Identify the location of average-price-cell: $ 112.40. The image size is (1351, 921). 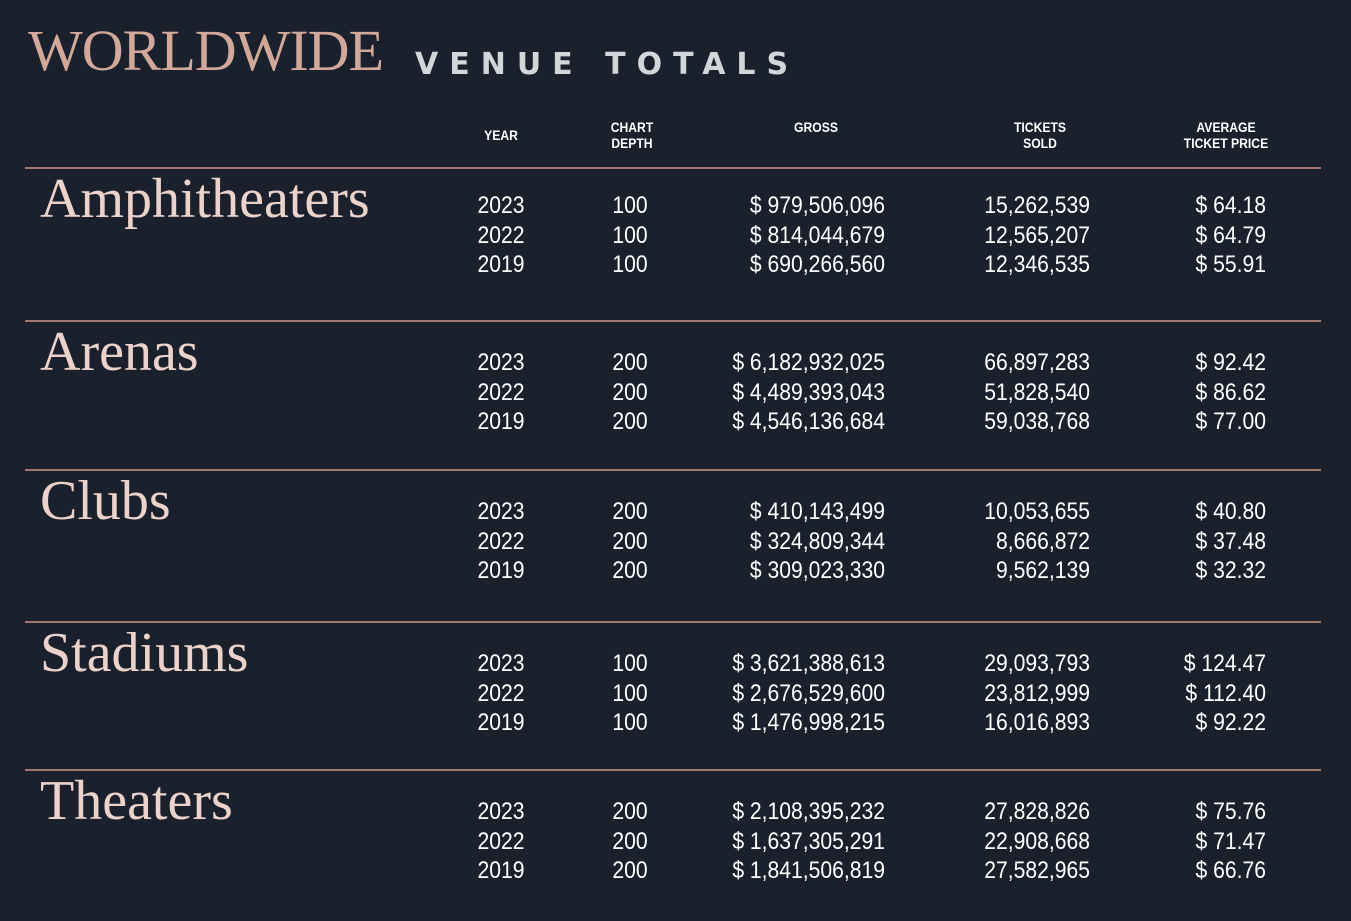
(1225, 693).